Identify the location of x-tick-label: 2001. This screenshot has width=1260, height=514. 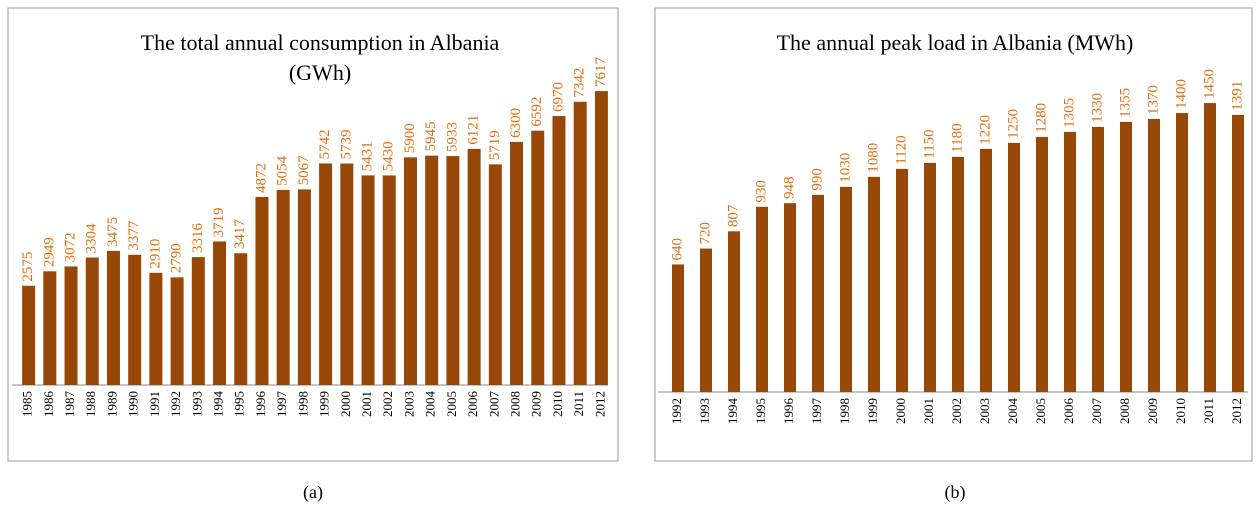
(366, 404).